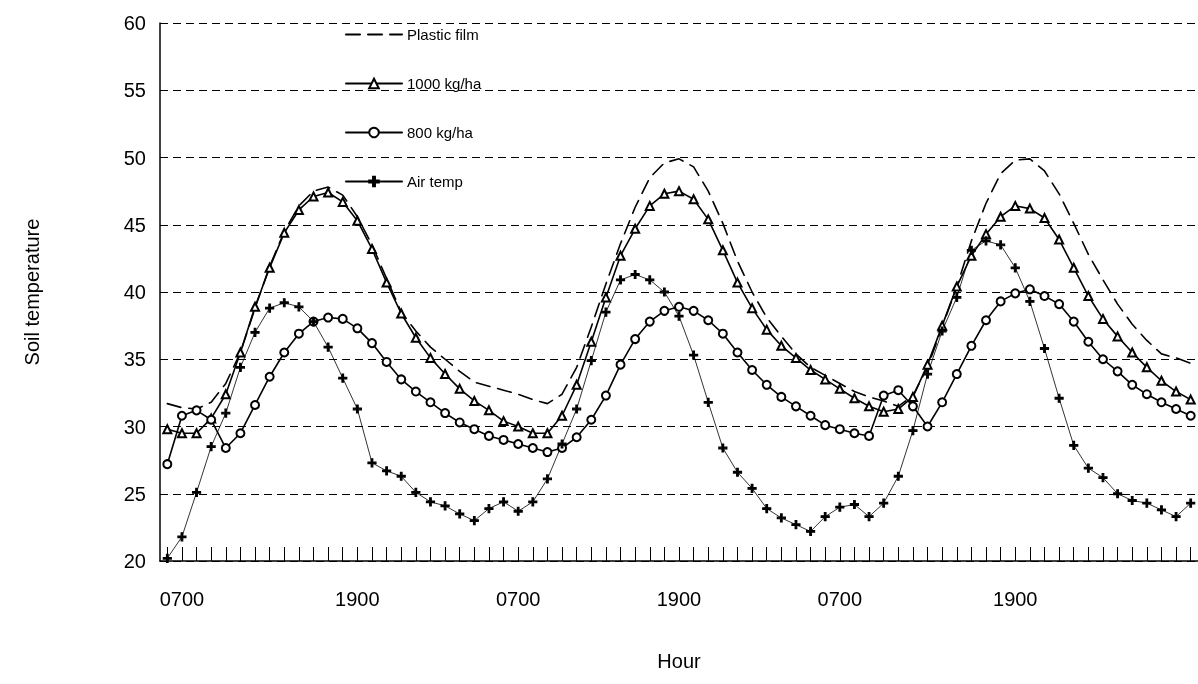 Image resolution: width=1198 pixels, height=684 pixels. What do you see at coordinates (134, 359) in the screenshot?
I see `y-tick-label: 35` at bounding box center [134, 359].